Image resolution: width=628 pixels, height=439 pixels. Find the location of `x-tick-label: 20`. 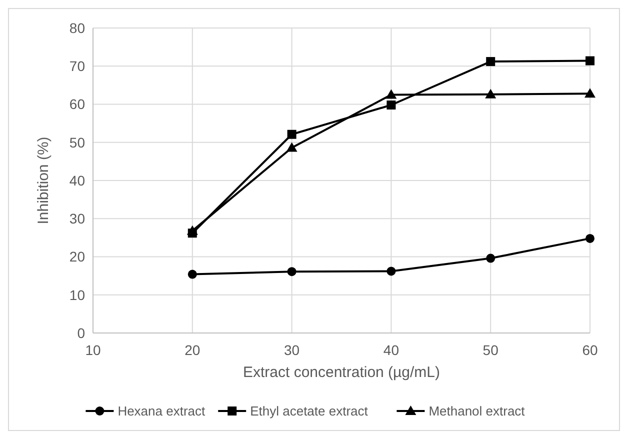

x-tick-label: 20 is located at coordinates (192, 350).